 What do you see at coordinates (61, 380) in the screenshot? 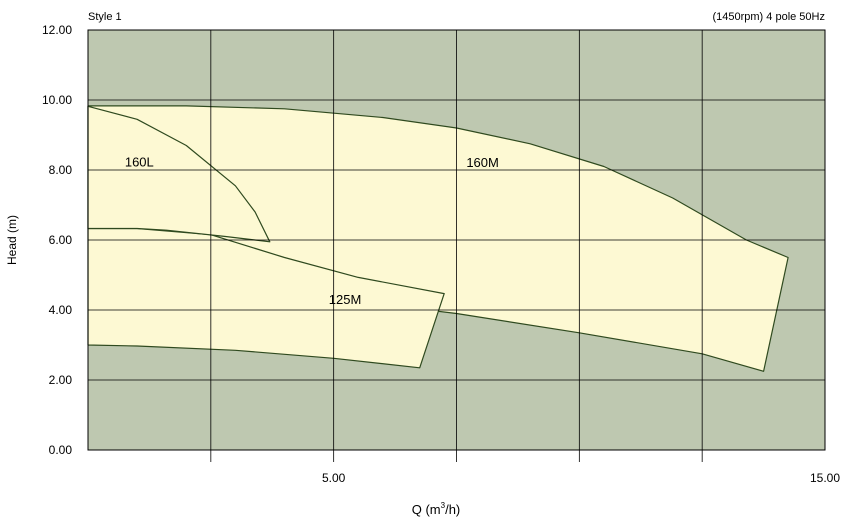
I see `y-tick-label: 2.00` at bounding box center [61, 380].